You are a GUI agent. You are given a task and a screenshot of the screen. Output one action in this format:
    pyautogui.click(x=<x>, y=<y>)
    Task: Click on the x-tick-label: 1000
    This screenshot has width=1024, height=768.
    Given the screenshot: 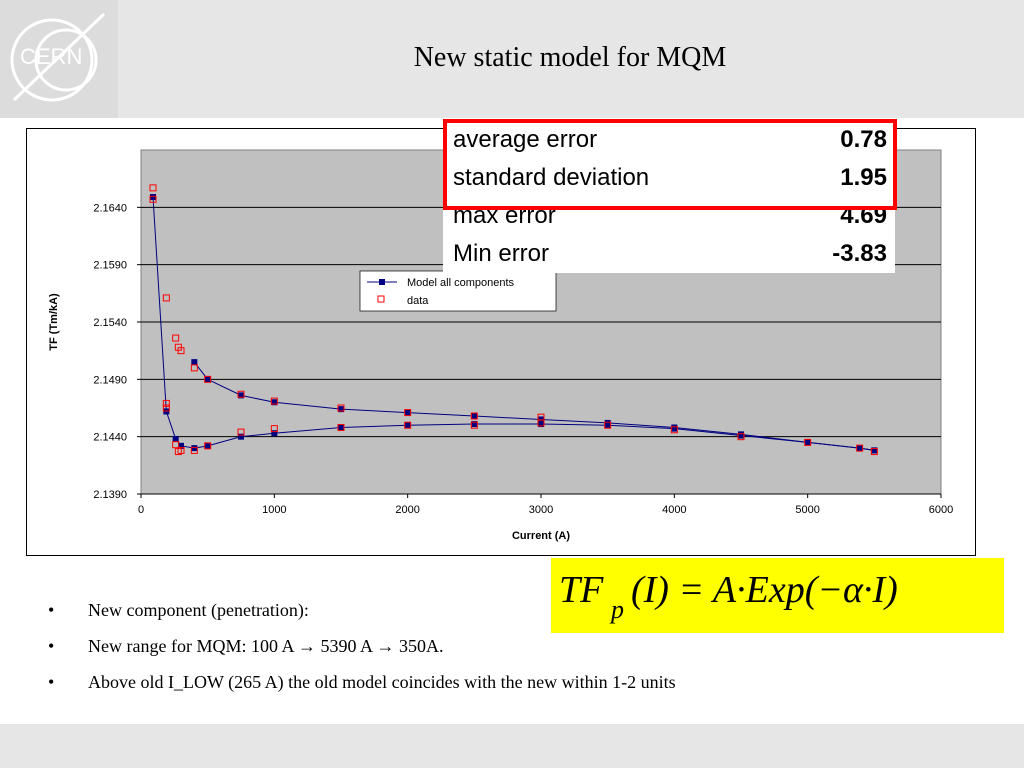 What is the action you would take?
    pyautogui.click(x=274, y=510)
    